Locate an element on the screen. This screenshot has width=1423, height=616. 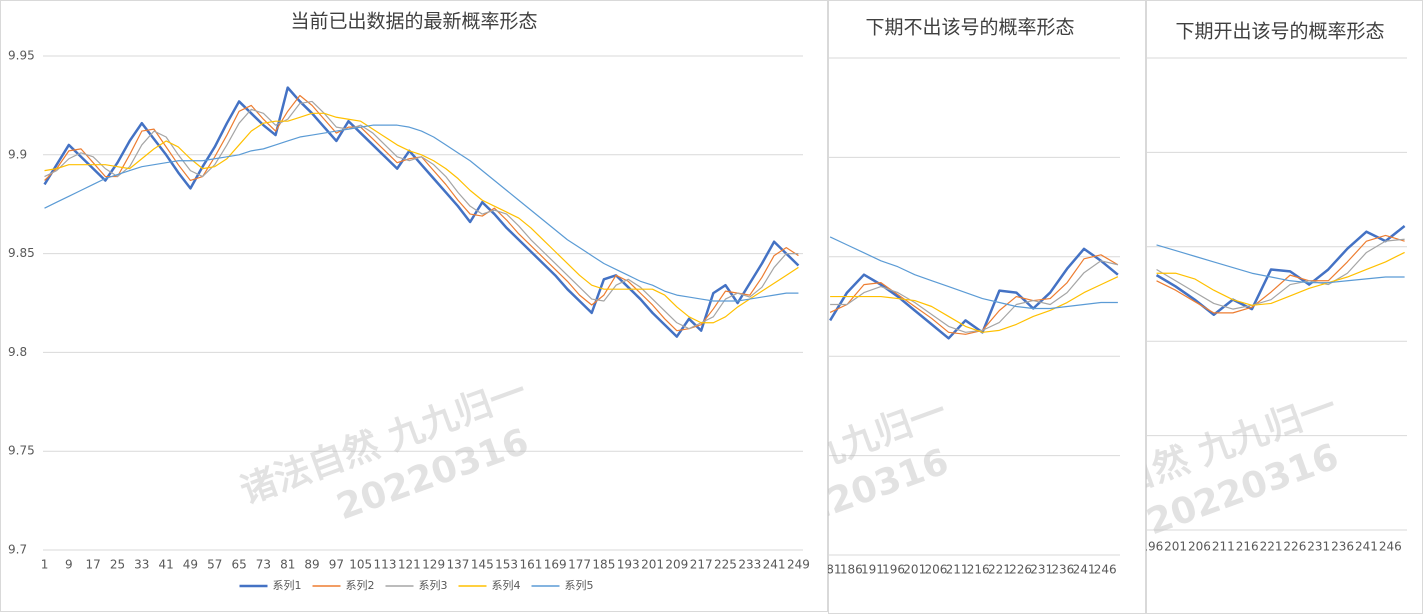
x-tick-label: 25 is located at coordinates (117, 565).